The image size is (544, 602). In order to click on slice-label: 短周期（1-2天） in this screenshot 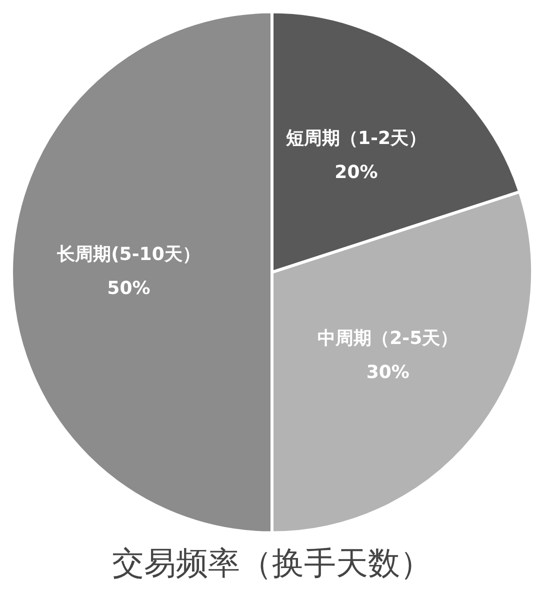, I will do `click(355, 139)`.